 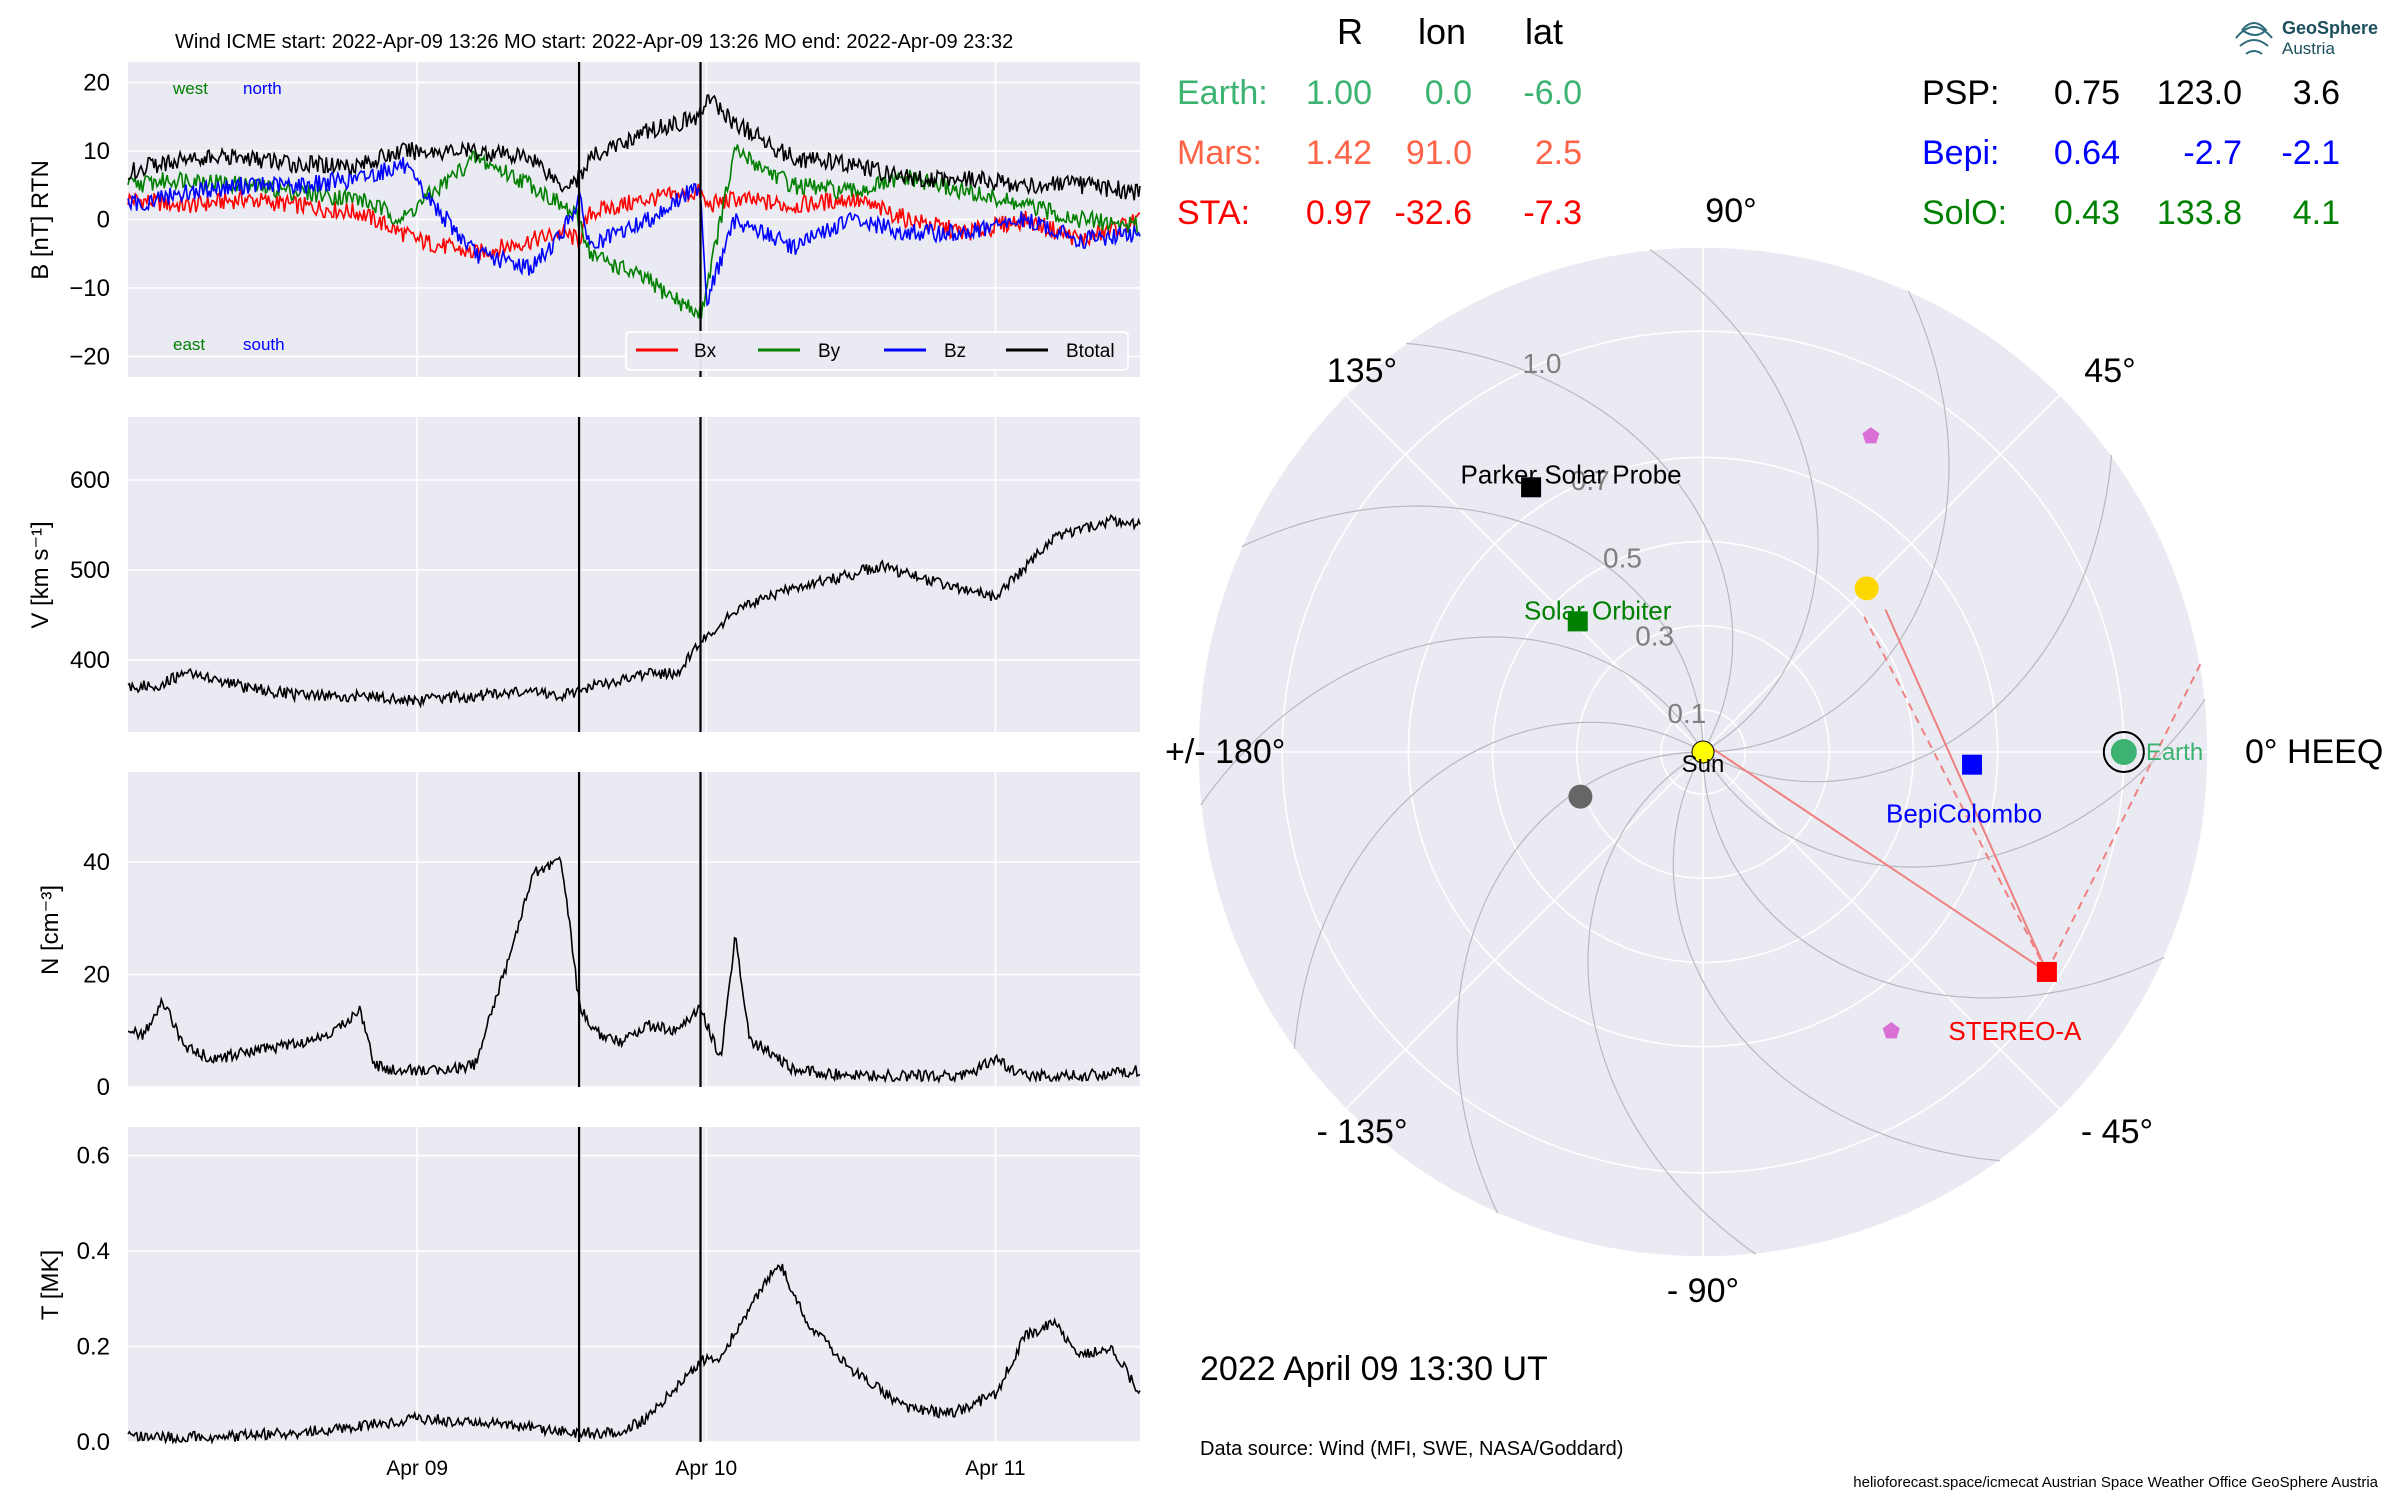 I want to click on radial-tick-label: 0.1, so click(x=1686, y=713).